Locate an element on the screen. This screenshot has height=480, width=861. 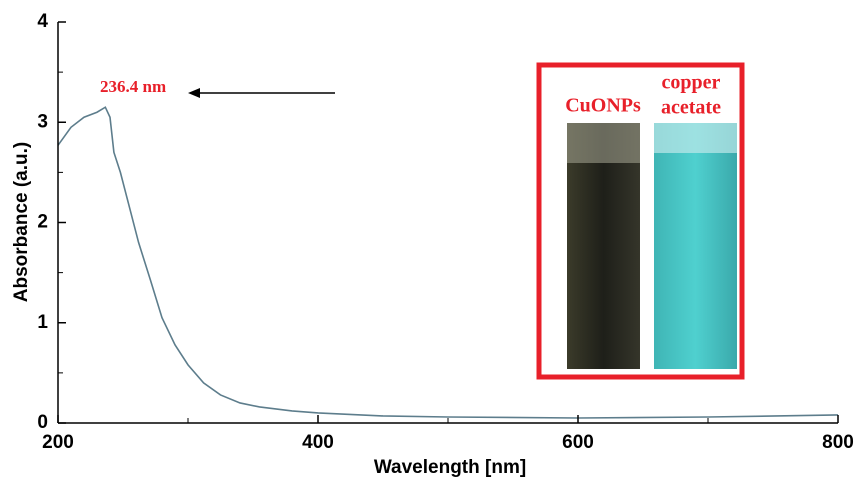
y-tick-label: 4 is located at coordinates (42, 21).